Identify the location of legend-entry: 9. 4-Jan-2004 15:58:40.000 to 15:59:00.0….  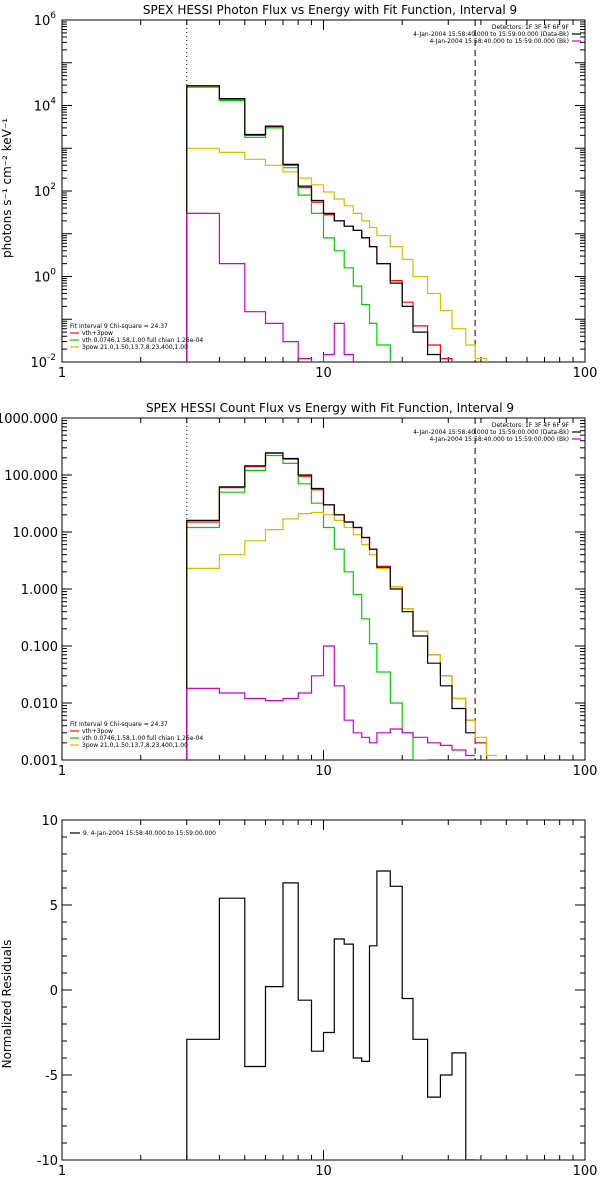
(149, 833).